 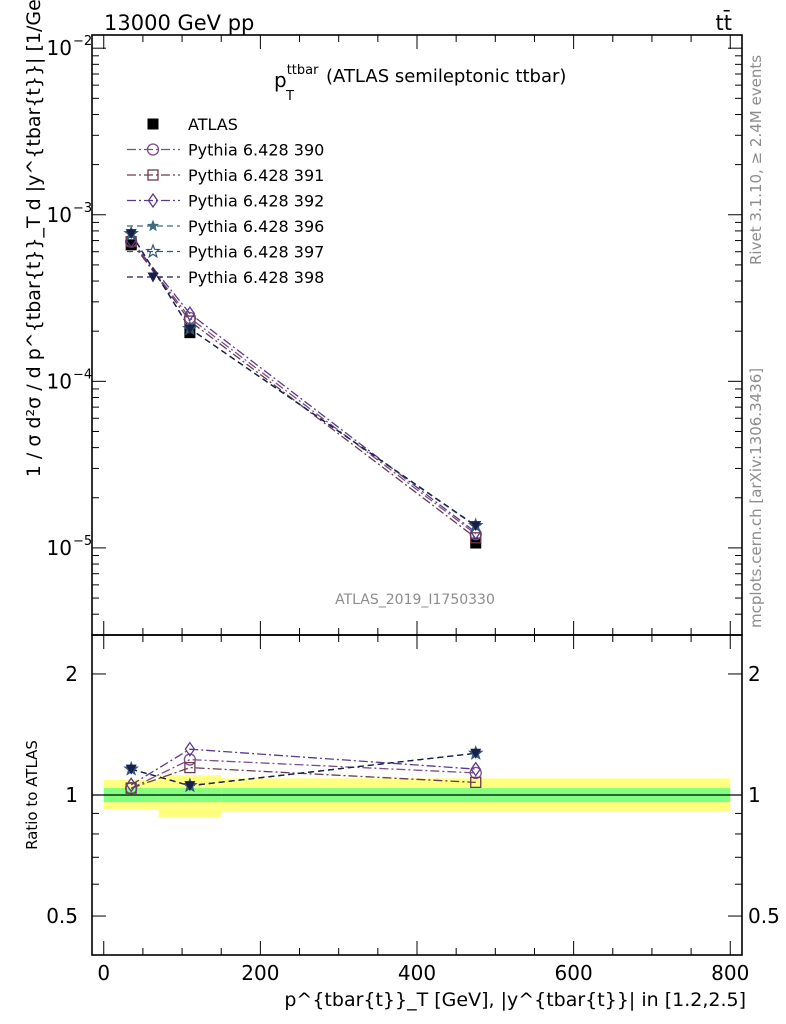 I want to click on lower-y-tick-label-right: 0.5, so click(x=764, y=916).